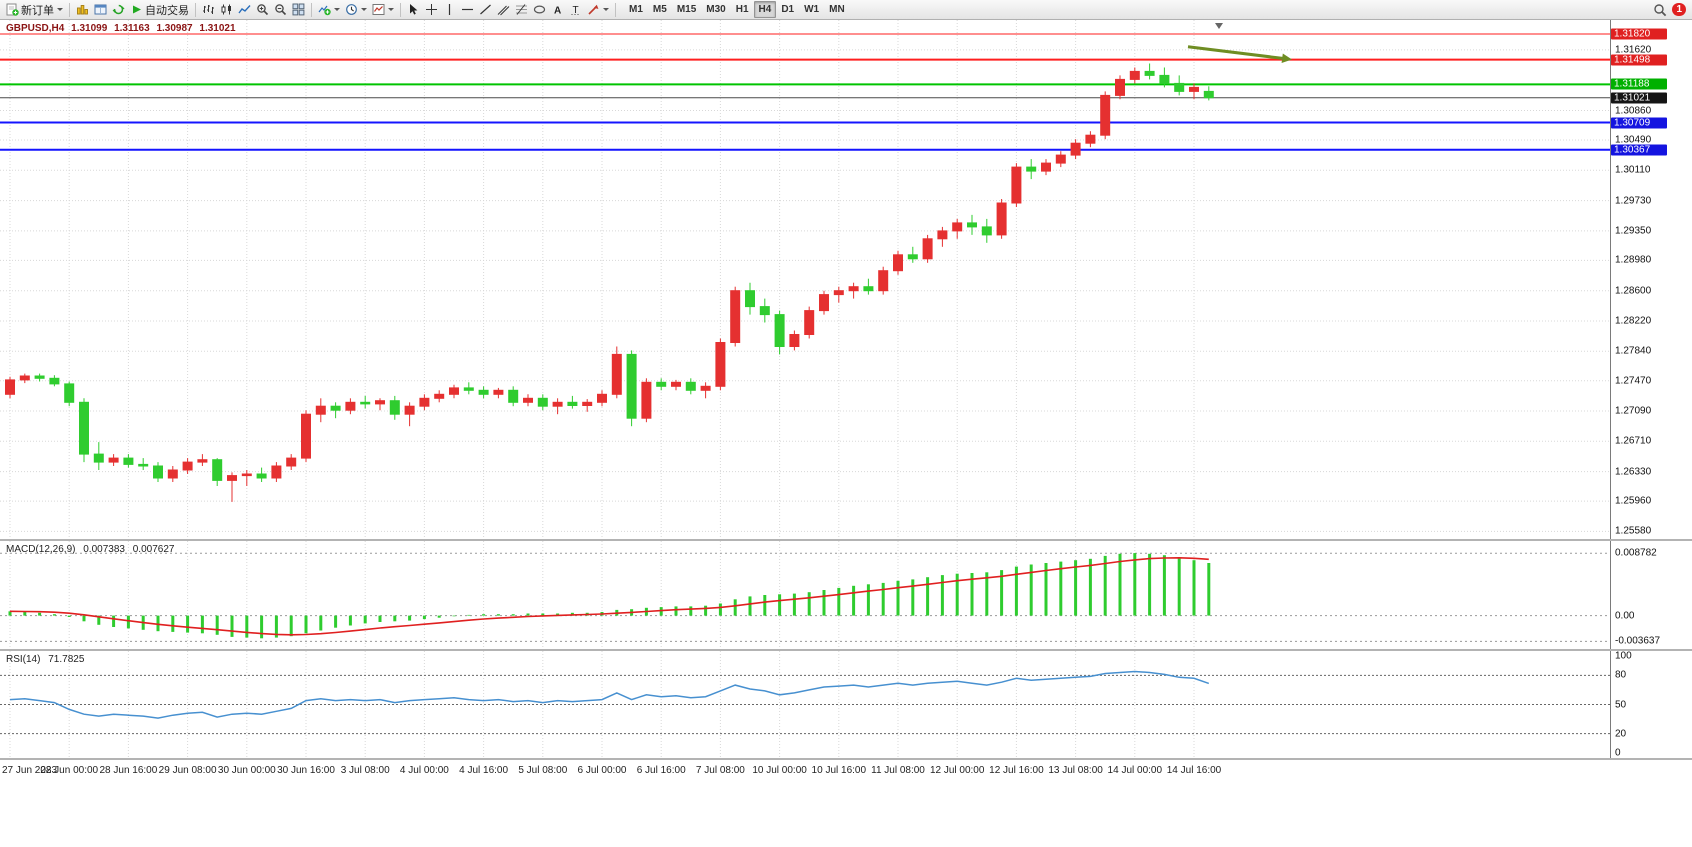 The height and width of the screenshot is (847, 1692). Describe the element at coordinates (187, 770) in the screenshot. I see `time-axis-label: 29 Jun 08:00` at that location.